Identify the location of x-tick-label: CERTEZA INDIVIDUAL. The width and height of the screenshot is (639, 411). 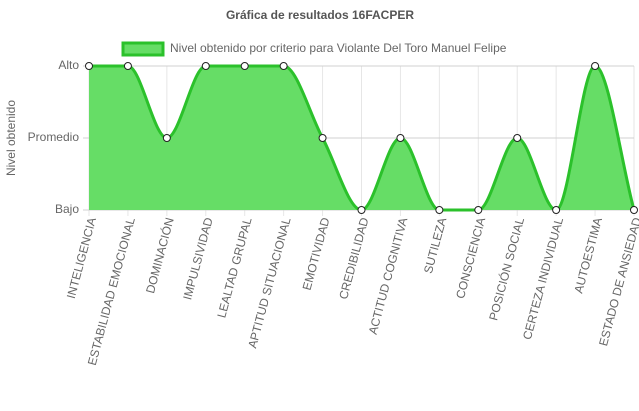
(543, 278).